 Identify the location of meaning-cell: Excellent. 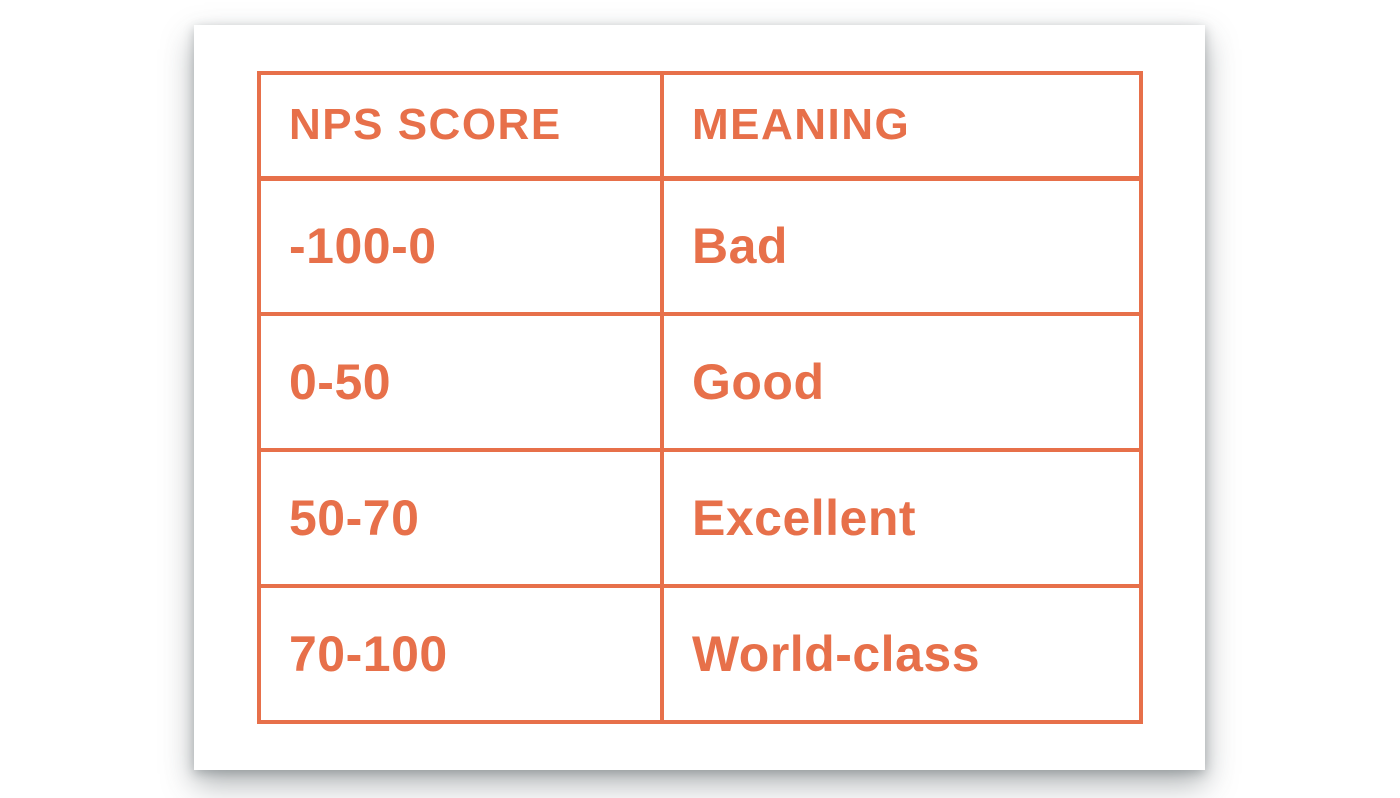
(901, 518).